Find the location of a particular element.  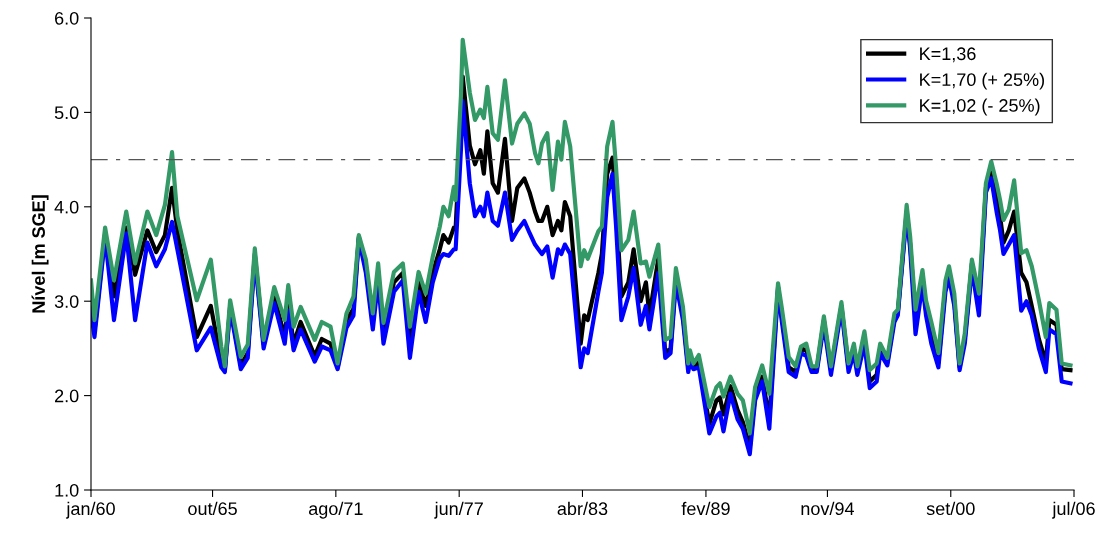

y-tick-label: 5.0 is located at coordinates (66, 113).